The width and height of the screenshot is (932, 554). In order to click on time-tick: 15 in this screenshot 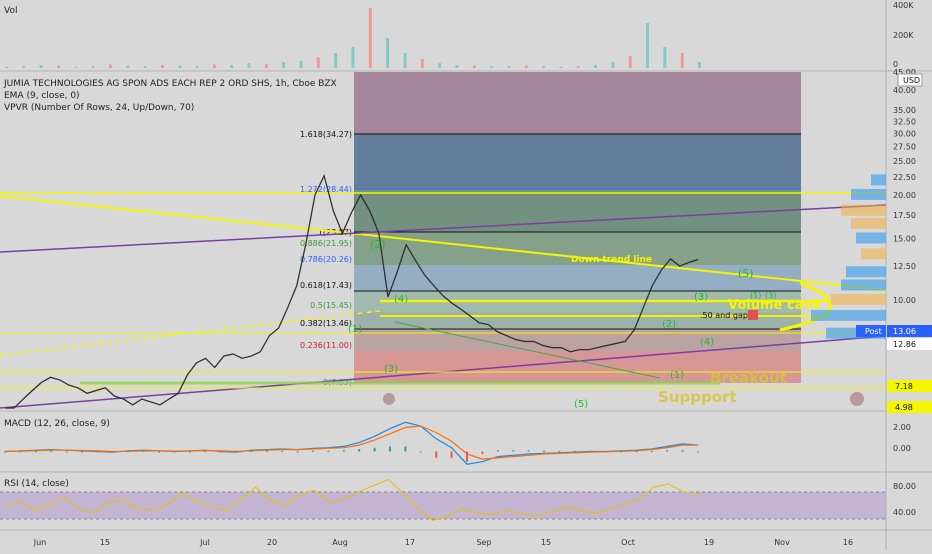, I will do `click(546, 542)`.